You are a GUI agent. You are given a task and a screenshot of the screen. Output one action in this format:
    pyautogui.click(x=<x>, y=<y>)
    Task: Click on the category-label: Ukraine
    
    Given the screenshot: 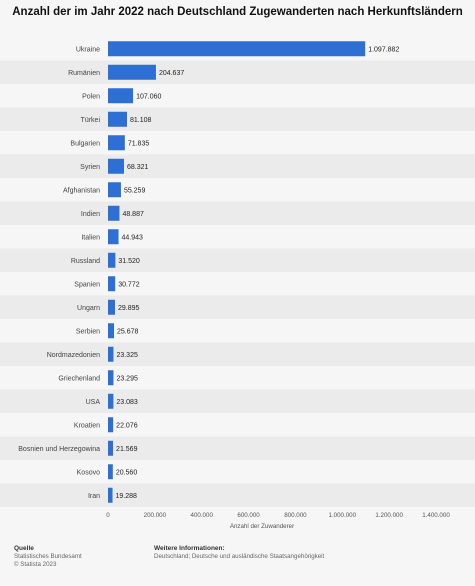 What is the action you would take?
    pyautogui.click(x=88, y=49)
    